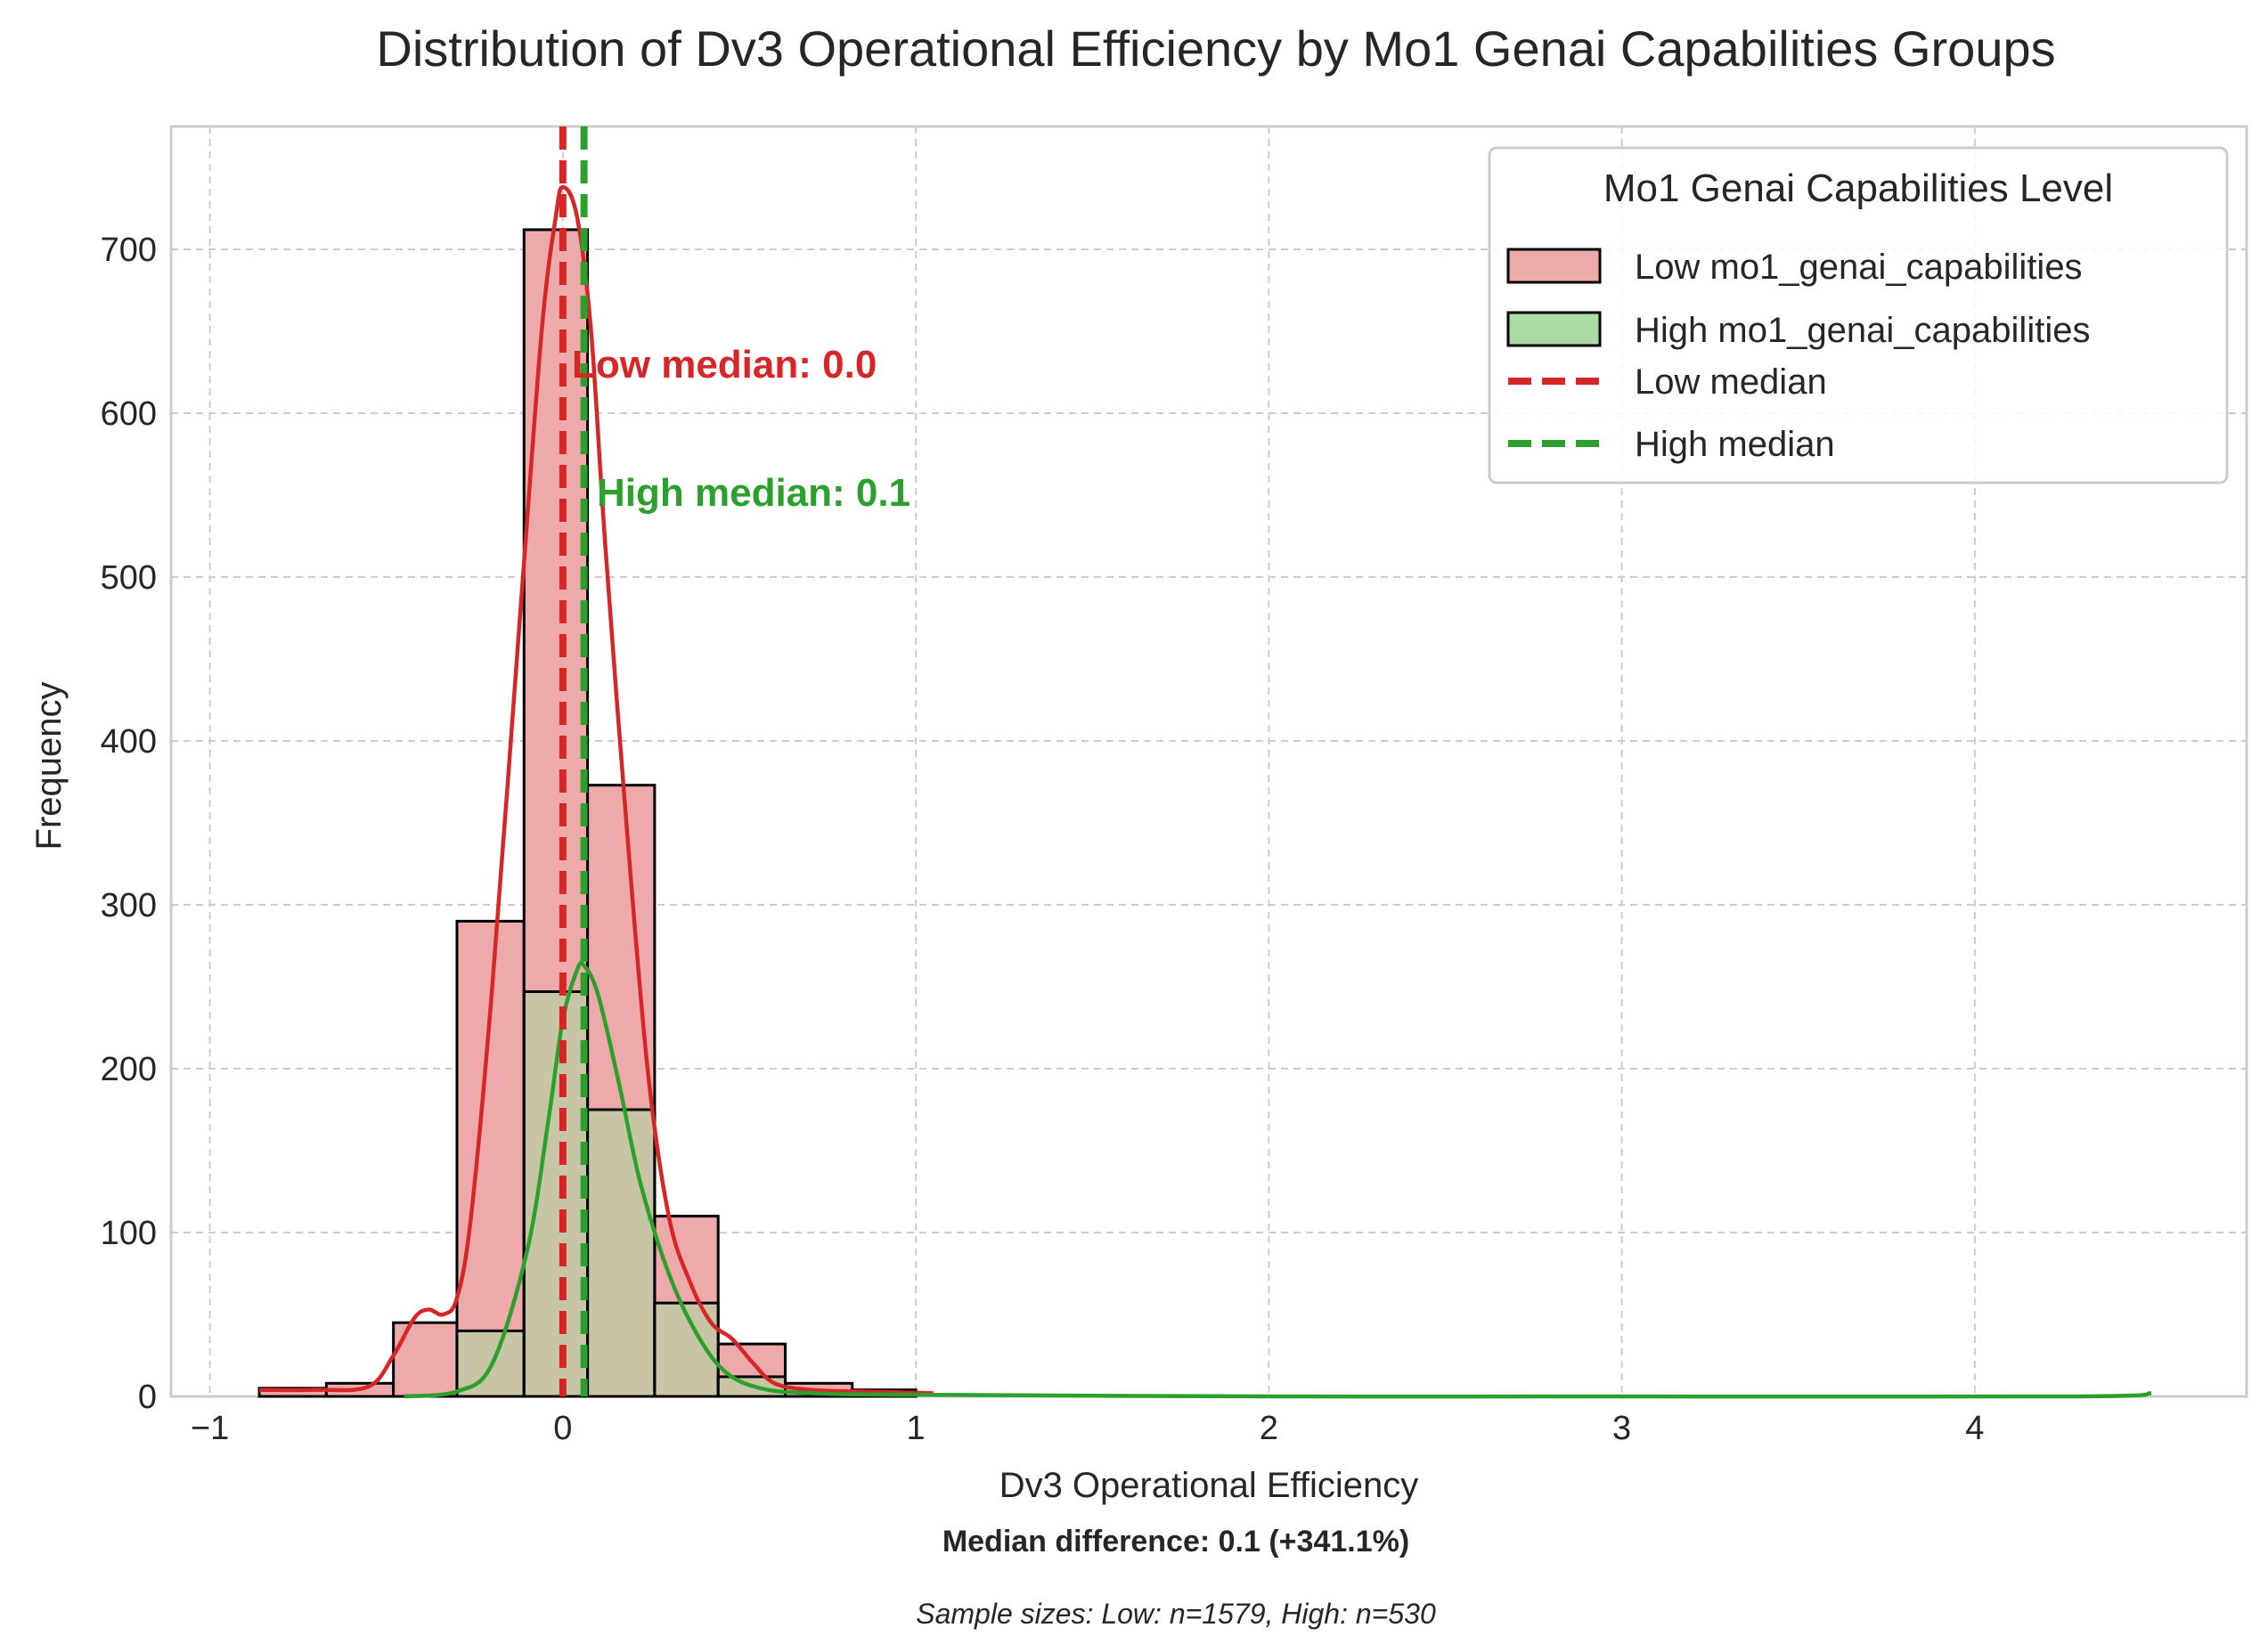 Image resolution: width=2268 pixels, height=1652 pixels. I want to click on median-annotations: Low median: 0.0 High median: 0.1, so click(741, 429).